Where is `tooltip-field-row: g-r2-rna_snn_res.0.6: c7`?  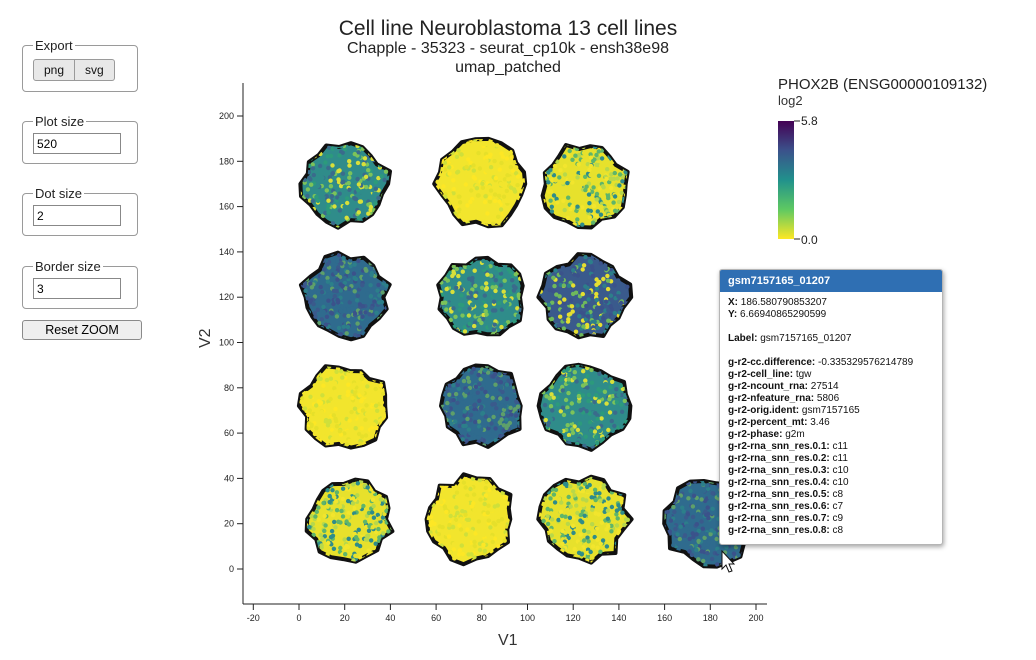 tooltip-field-row: g-r2-rna_snn_res.0.6: c7 is located at coordinates (831, 507).